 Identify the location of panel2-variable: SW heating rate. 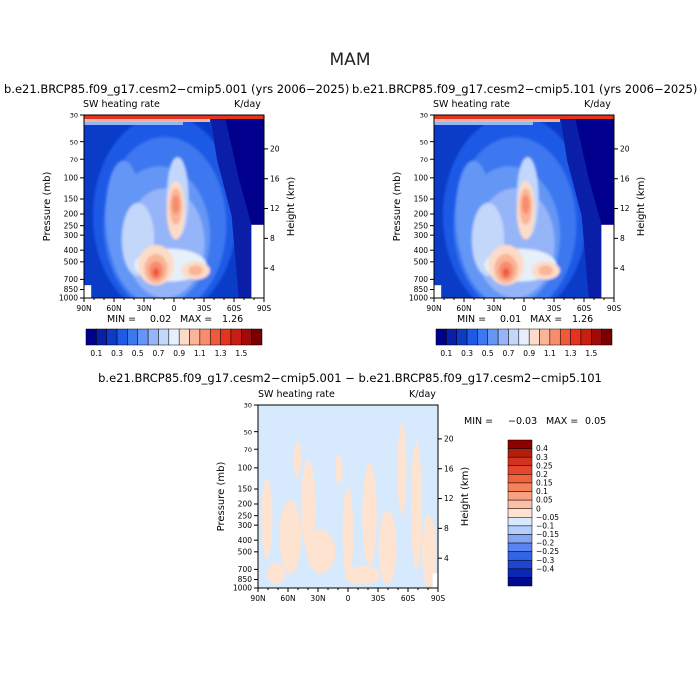
(471, 104).